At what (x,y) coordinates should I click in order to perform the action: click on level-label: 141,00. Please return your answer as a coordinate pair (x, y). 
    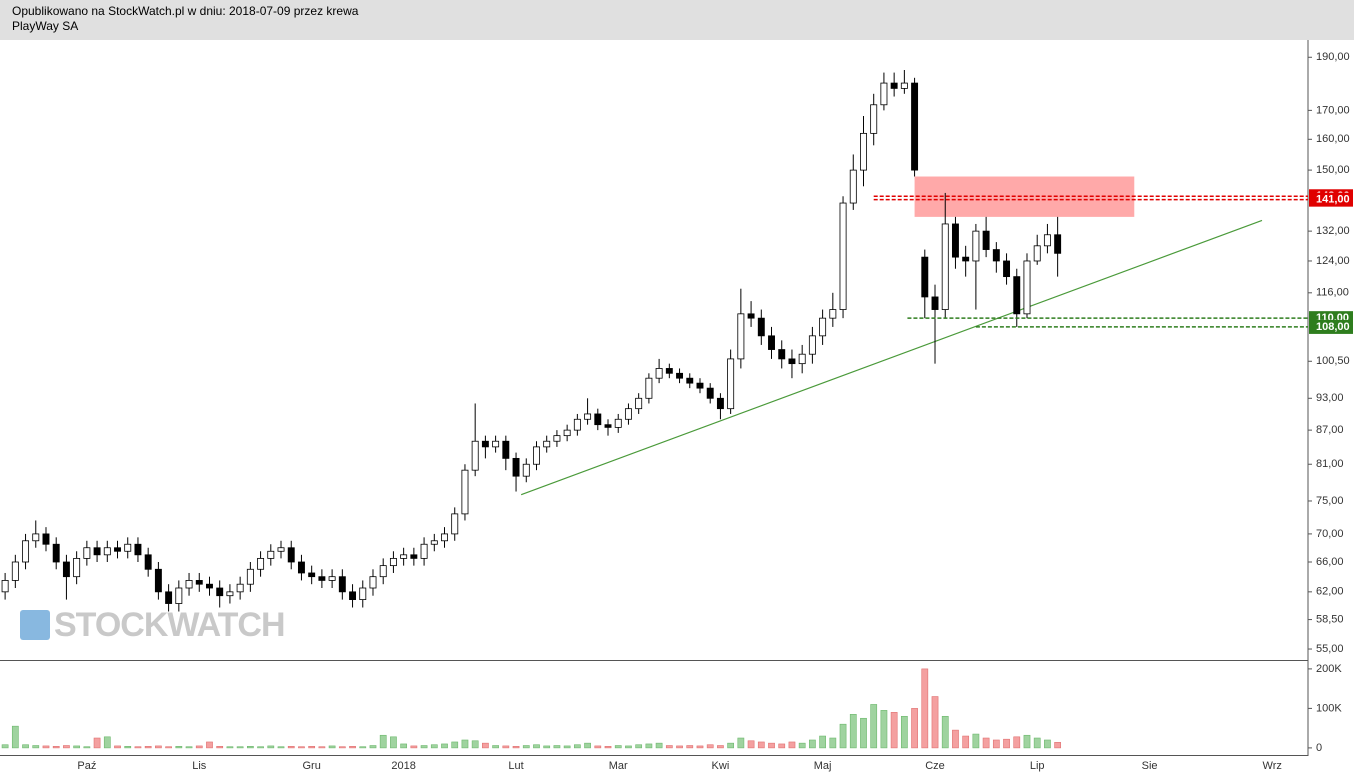
    Looking at the image, I should click on (1333, 200).